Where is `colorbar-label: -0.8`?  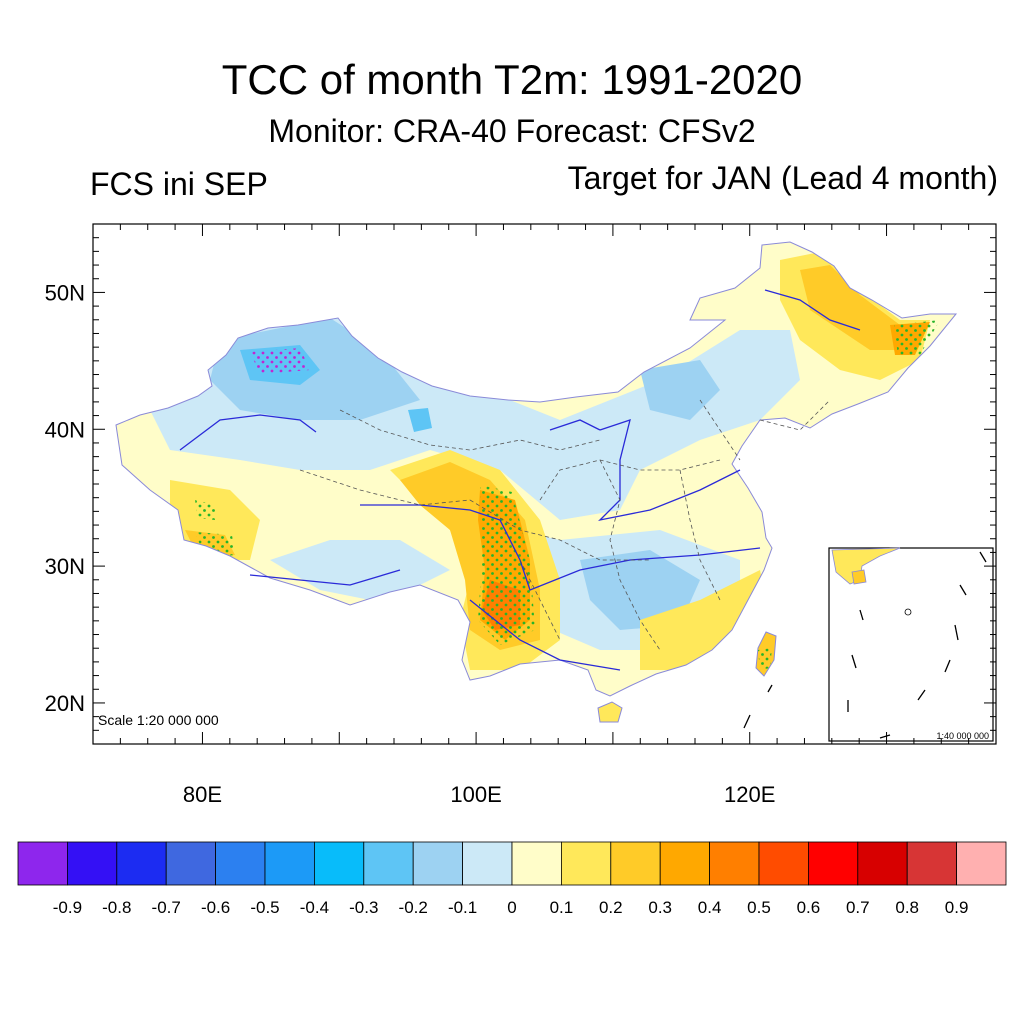 colorbar-label: -0.8 is located at coordinates (116, 907).